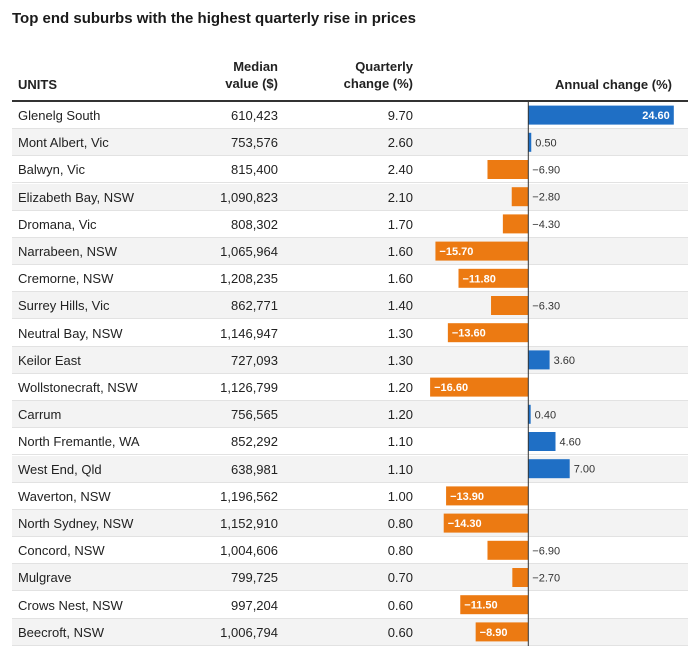  What do you see at coordinates (61, 551) in the screenshot?
I see `suburb-name: Concord, NSW` at bounding box center [61, 551].